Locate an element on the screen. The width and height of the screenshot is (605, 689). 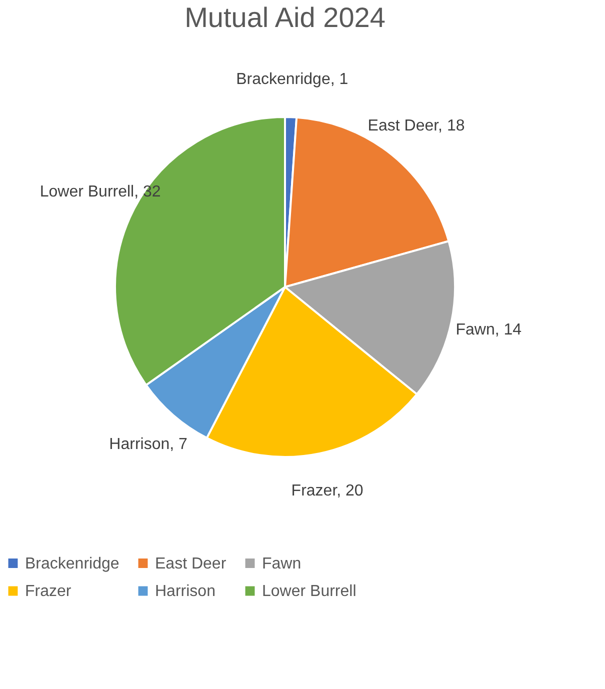
legend-label: Fawn is located at coordinates (282, 563).